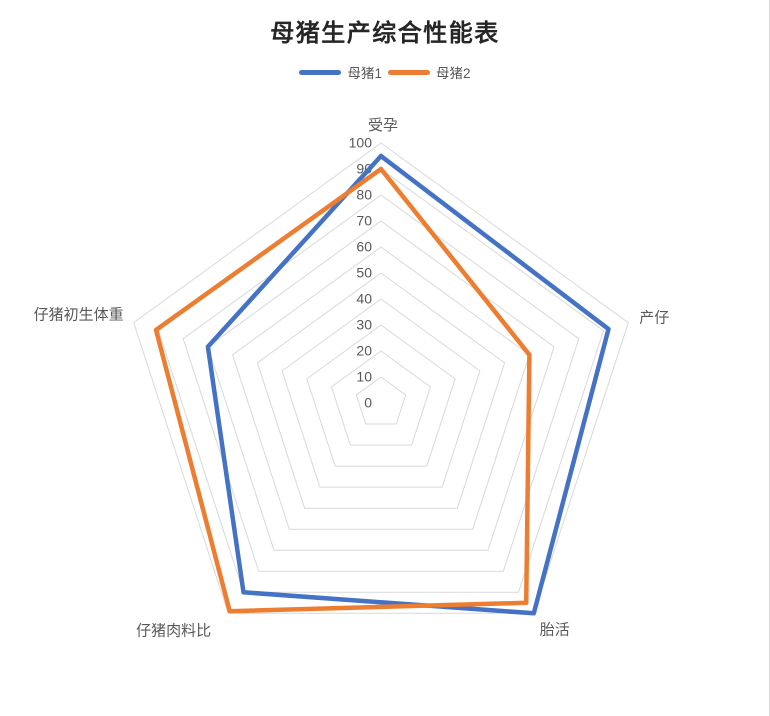 This screenshot has width=770, height=716. What do you see at coordinates (364, 273) in the screenshot?
I see `radial-axis-tick-50: 50` at bounding box center [364, 273].